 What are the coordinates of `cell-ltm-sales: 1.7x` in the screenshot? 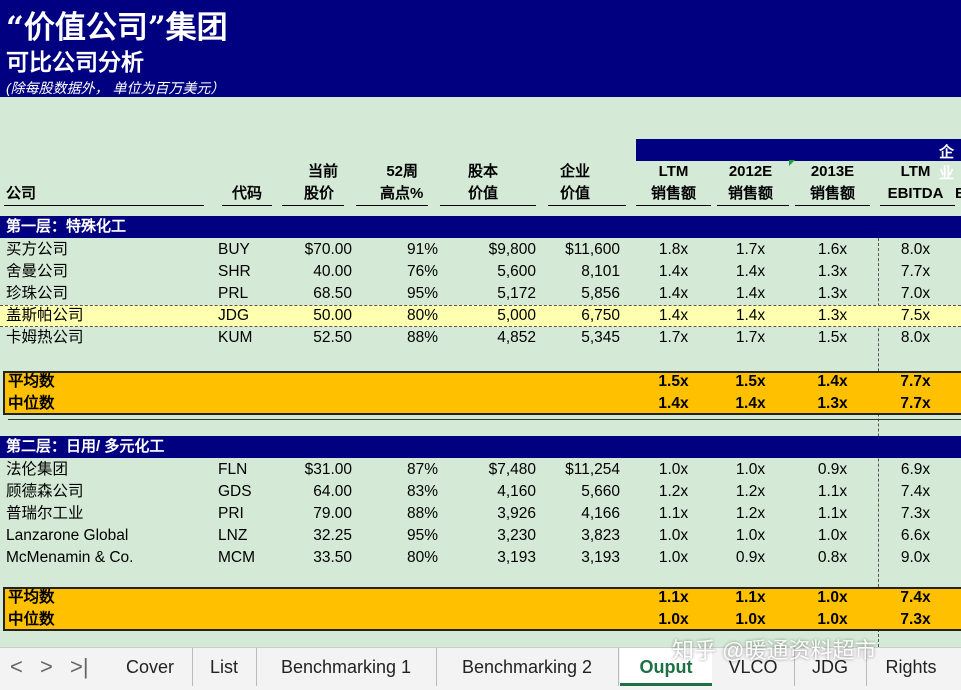 It's located at (673, 337).